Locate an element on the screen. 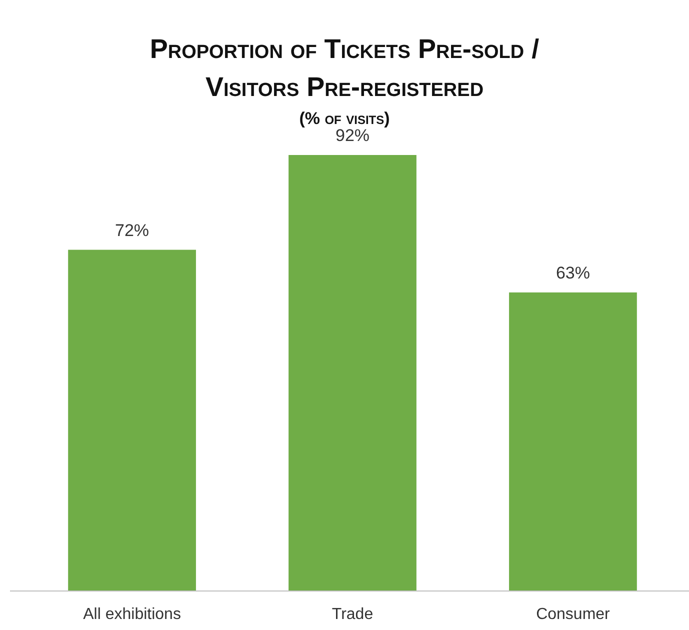 Image resolution: width=689 pixels, height=630 pixels. data-label: 63% is located at coordinates (573, 272).